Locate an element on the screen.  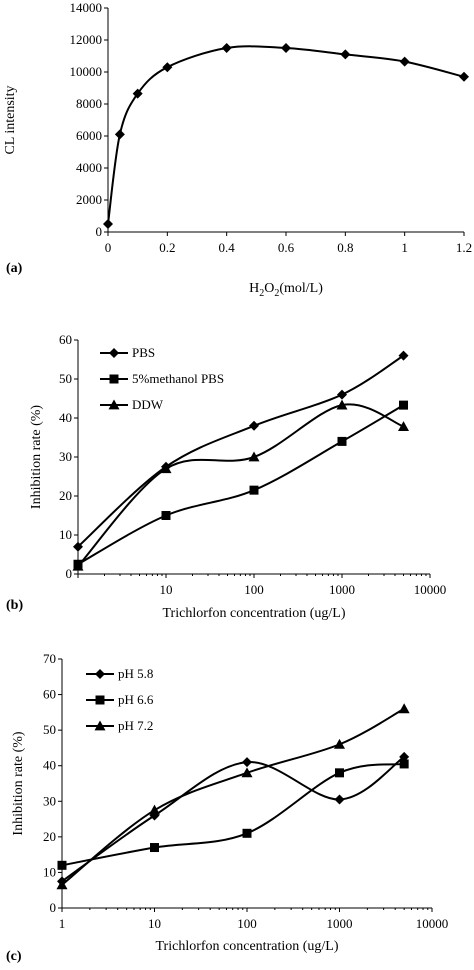
x-axis-label-part: H is located at coordinates (254, 288).